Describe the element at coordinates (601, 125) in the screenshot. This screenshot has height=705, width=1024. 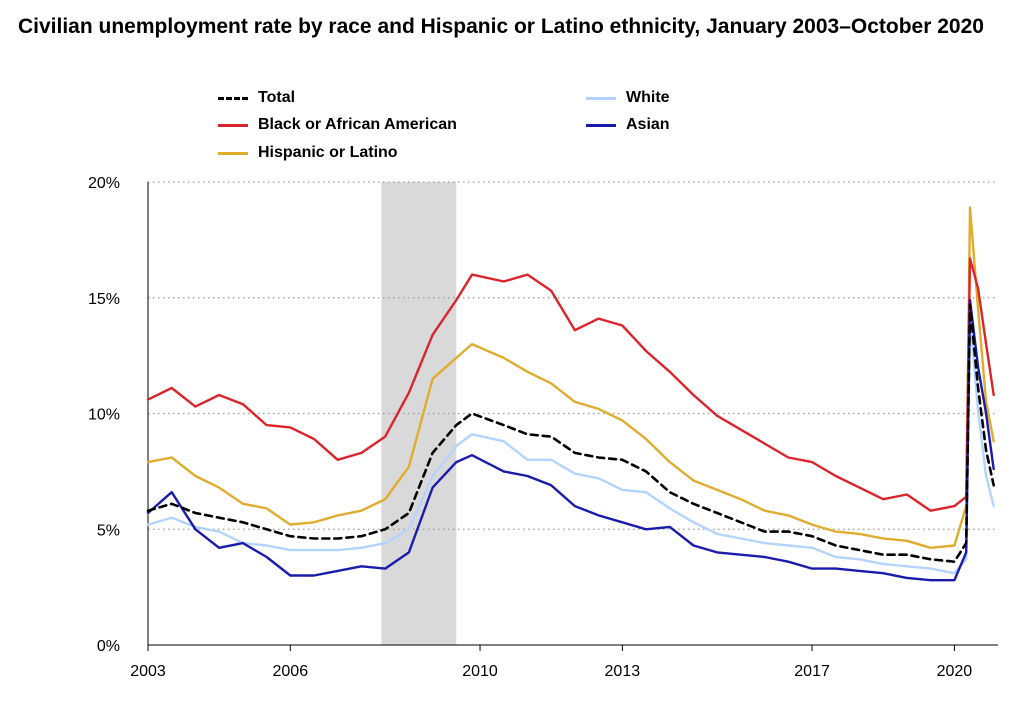
I see `legend-swatch-asian` at that location.